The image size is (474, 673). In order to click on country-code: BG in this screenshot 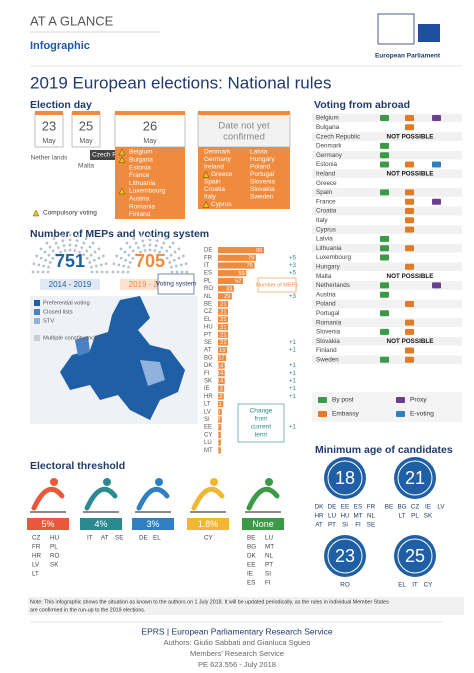, I will do `click(401, 507)`.